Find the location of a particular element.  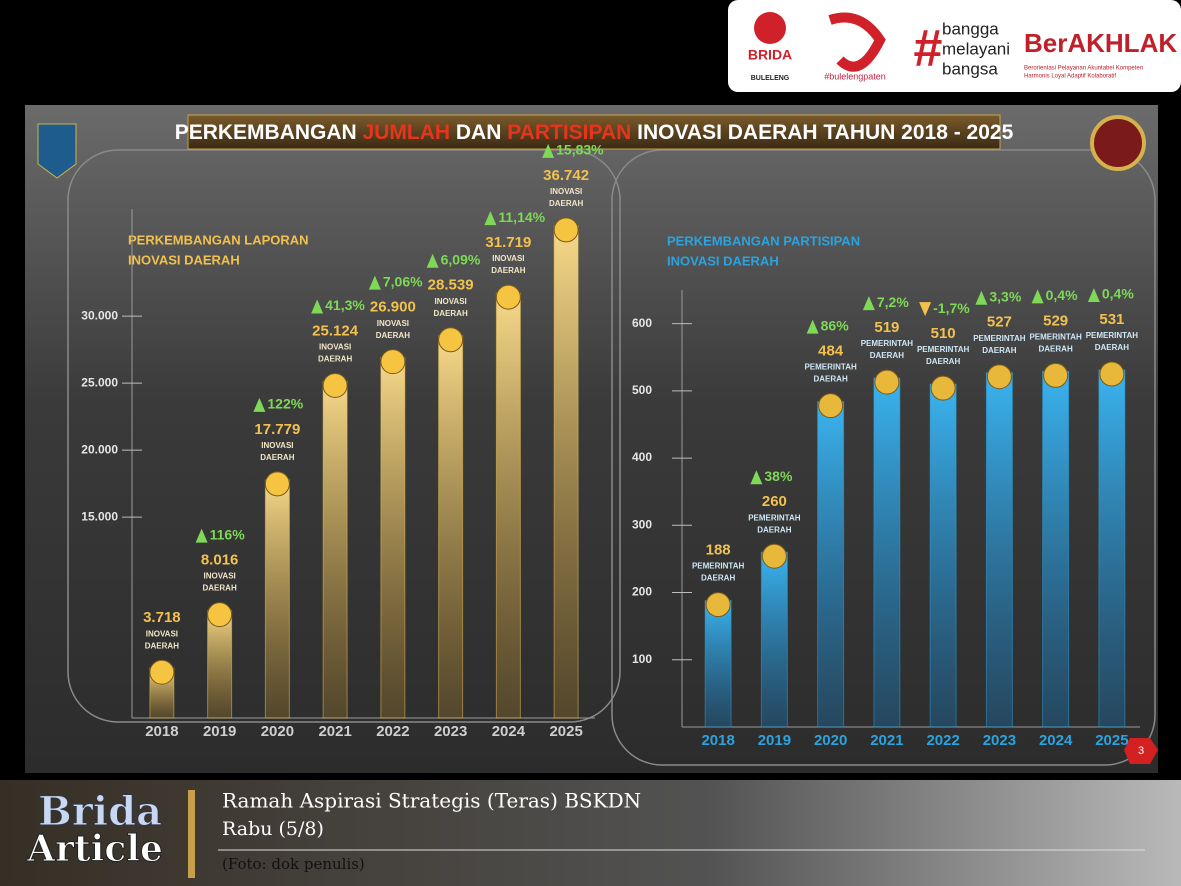

title-part: JUMLAH is located at coordinates (407, 132).